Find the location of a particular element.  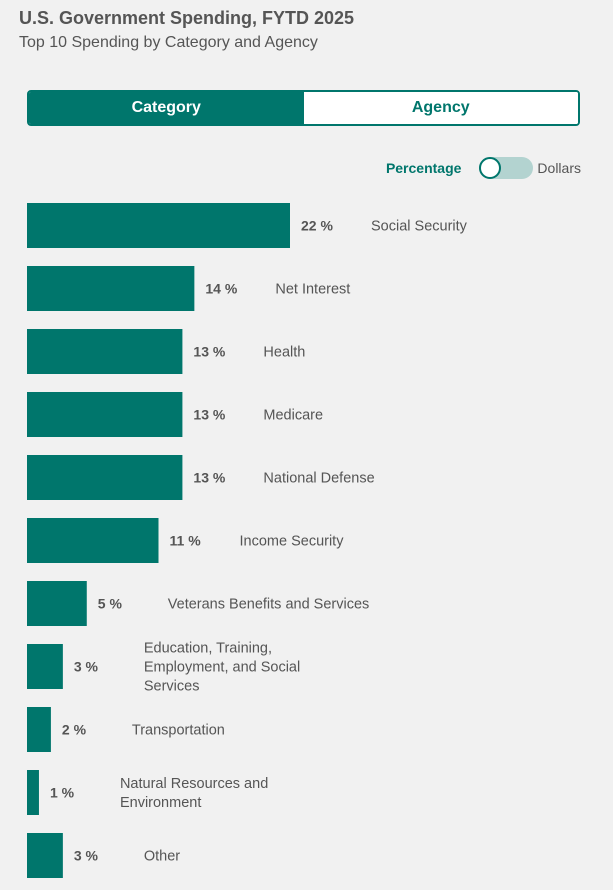

bar-row: 14 % Net Interest is located at coordinates (188, 288).